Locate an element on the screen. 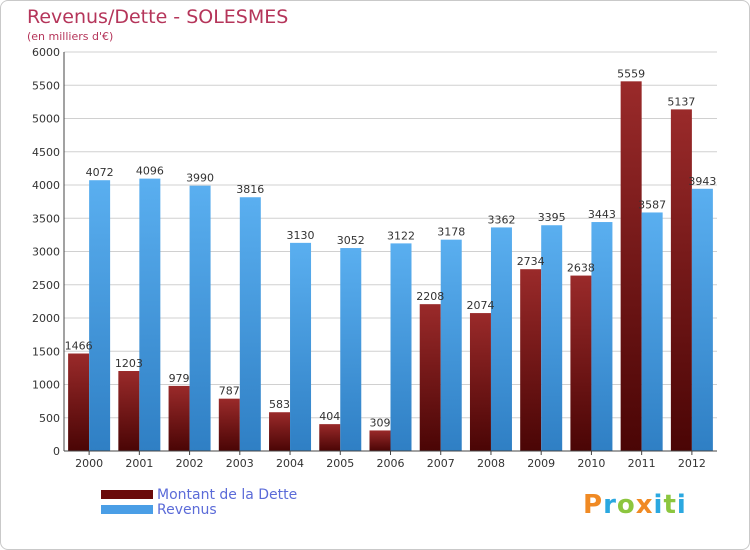 The width and height of the screenshot is (750, 550). x-tick-label: 2008 is located at coordinates (491, 463).